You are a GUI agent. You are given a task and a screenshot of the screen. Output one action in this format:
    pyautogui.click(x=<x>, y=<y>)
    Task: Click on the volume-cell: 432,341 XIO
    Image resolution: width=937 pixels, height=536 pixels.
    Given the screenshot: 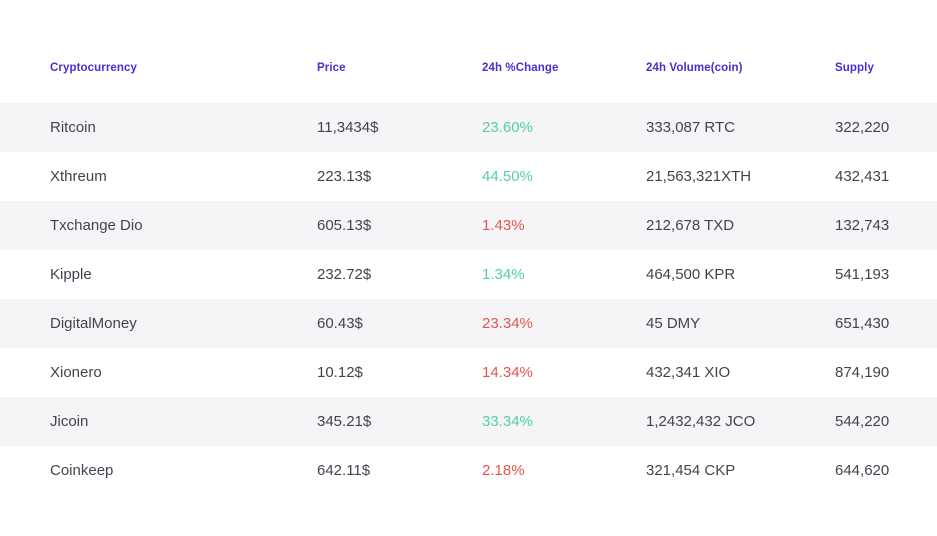 What is the action you would take?
    pyautogui.click(x=688, y=372)
    